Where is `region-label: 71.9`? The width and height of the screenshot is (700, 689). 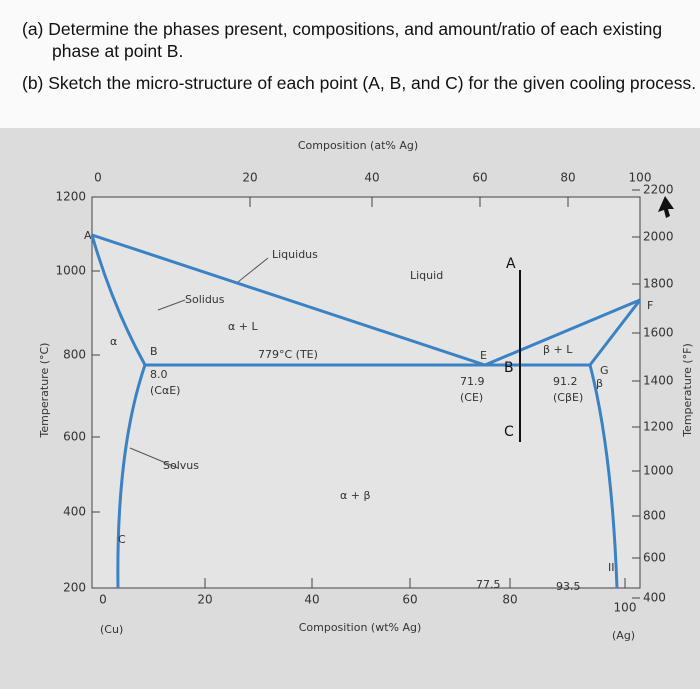
region-label: 71.9 is located at coordinates (472, 381).